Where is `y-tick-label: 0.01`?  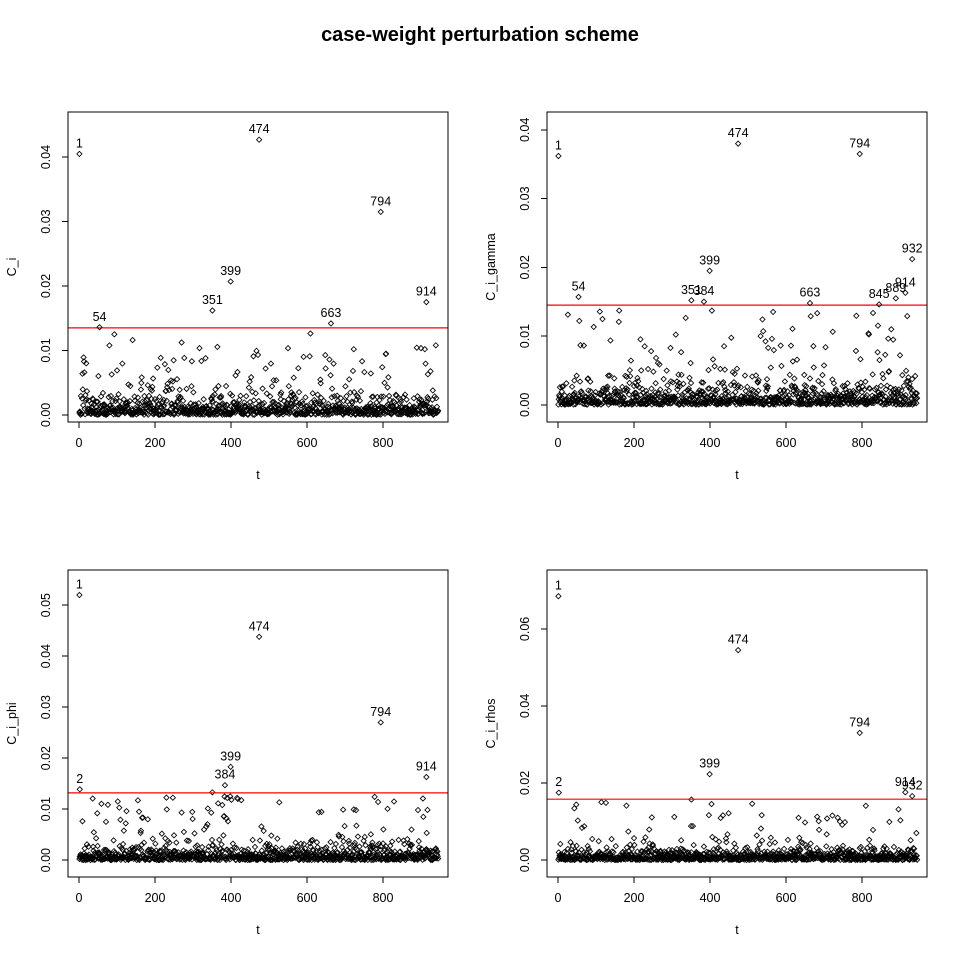 y-tick-label: 0.01 is located at coordinates (46, 809).